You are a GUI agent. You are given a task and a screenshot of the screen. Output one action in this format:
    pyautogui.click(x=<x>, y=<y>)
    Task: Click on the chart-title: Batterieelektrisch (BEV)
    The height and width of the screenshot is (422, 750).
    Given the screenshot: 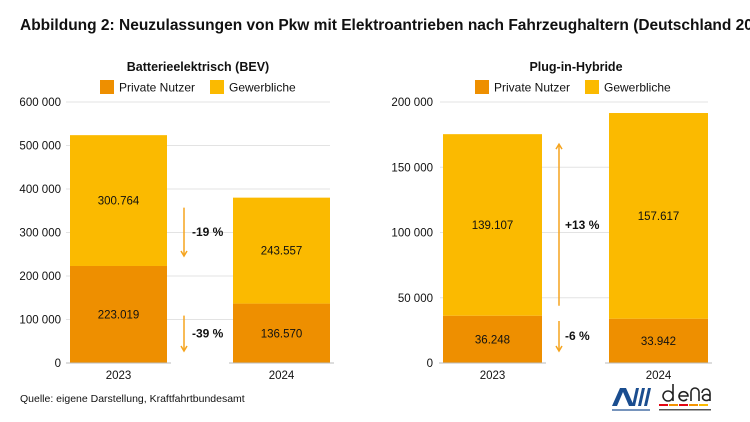 What is the action you would take?
    pyautogui.click(x=198, y=67)
    